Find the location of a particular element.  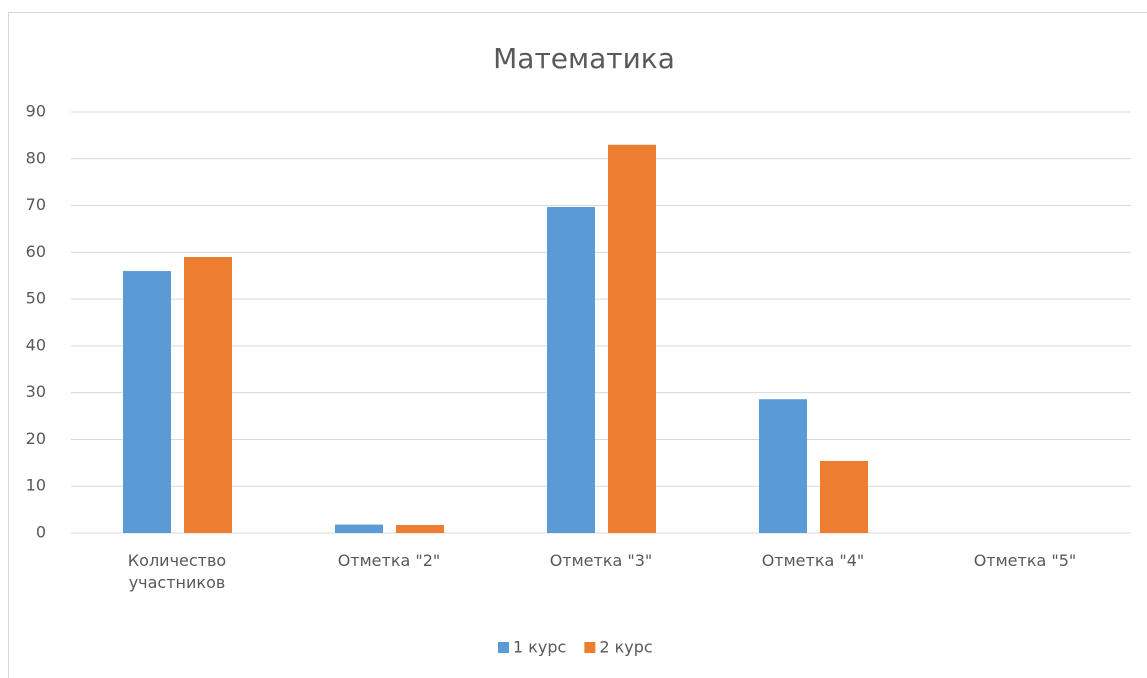

y-tick-label: 20 is located at coordinates (36, 438).